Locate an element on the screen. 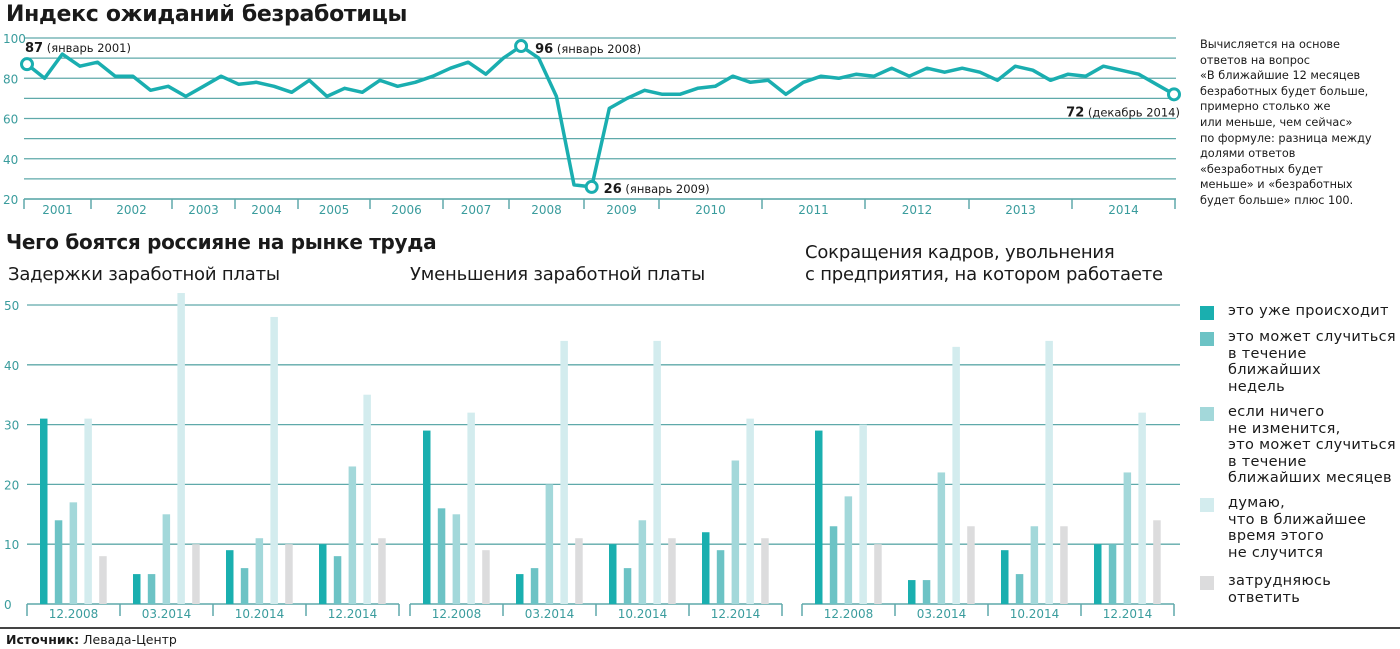  annotation-label: 87 (январь 2001) is located at coordinates (78, 48).